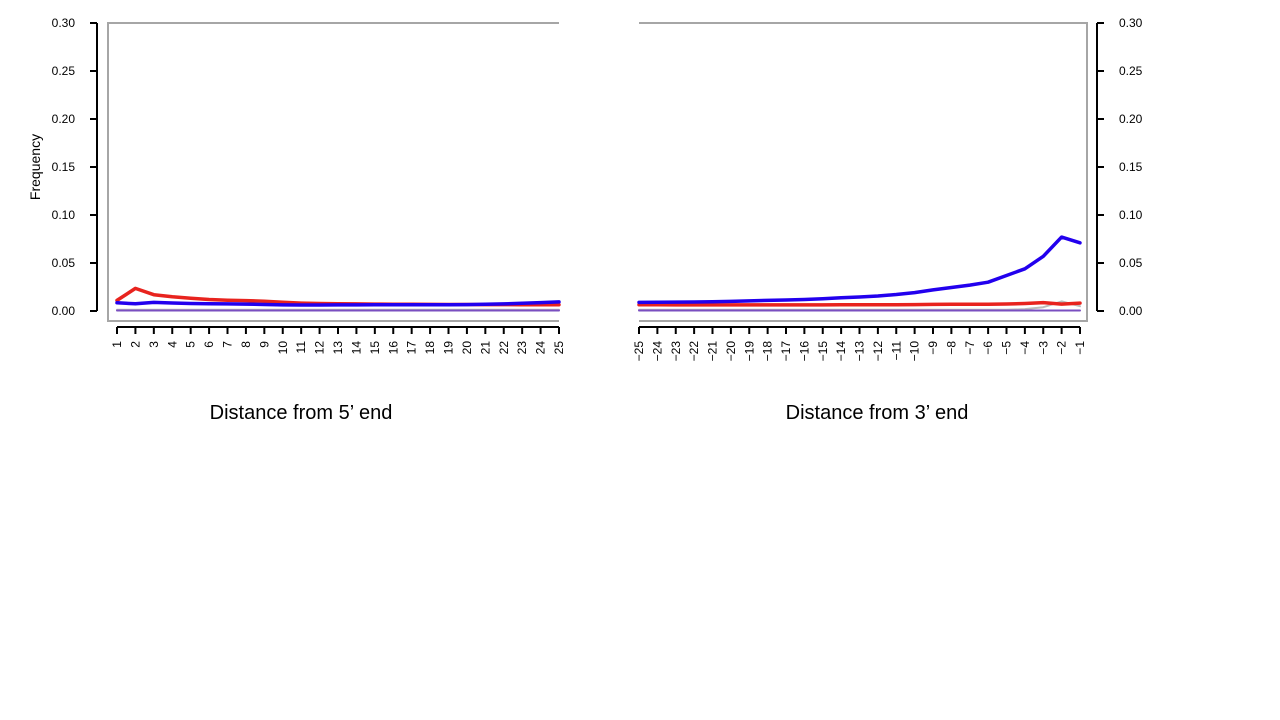 The height and width of the screenshot is (720, 1280). I want to click on x-tick-label: 22, so click(504, 348).